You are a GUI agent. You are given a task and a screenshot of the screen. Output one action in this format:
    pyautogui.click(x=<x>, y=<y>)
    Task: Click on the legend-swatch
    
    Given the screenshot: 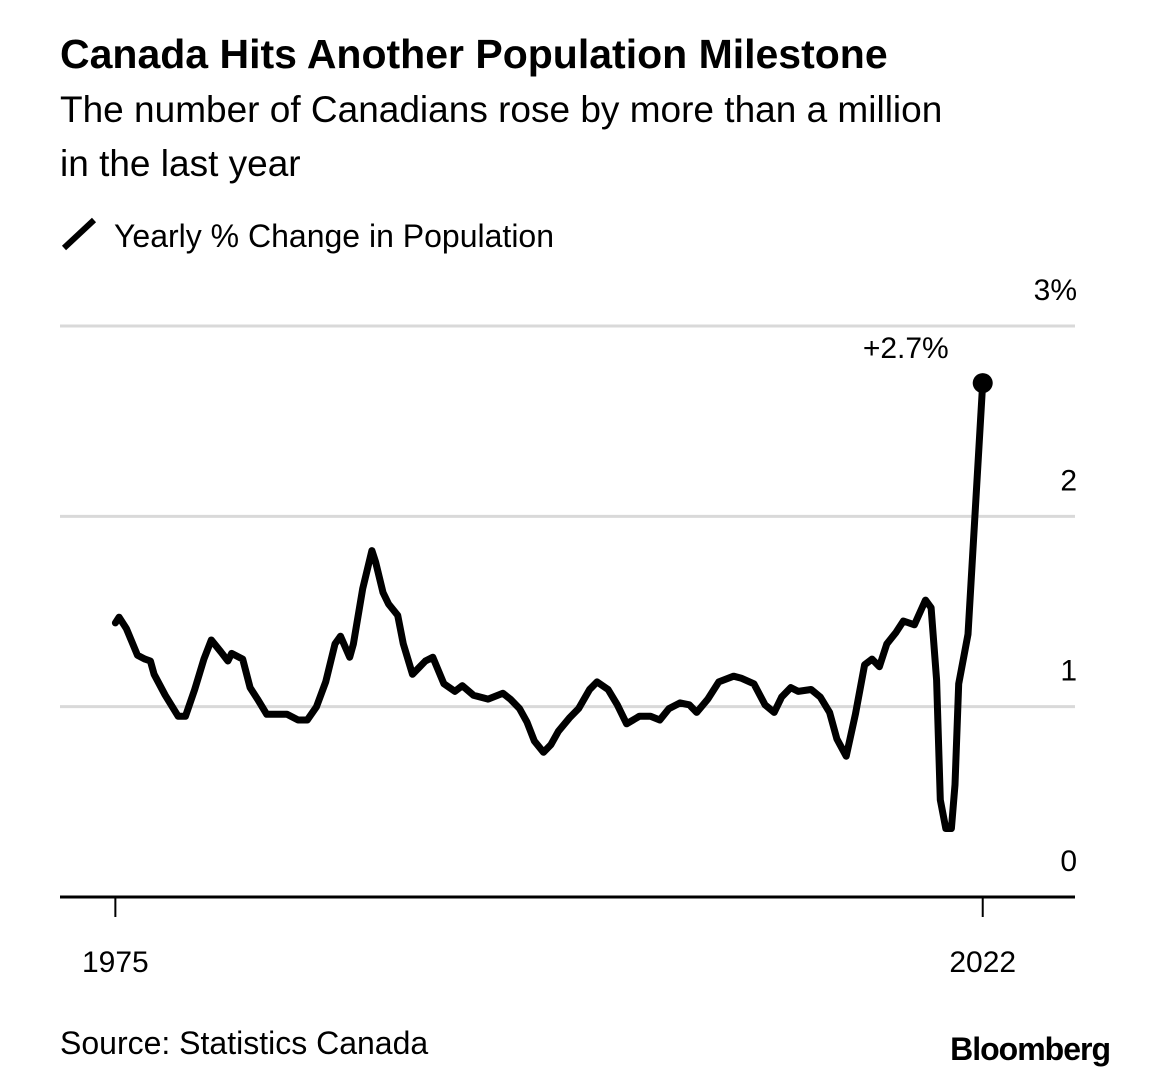 What is the action you would take?
    pyautogui.click(x=79, y=234)
    